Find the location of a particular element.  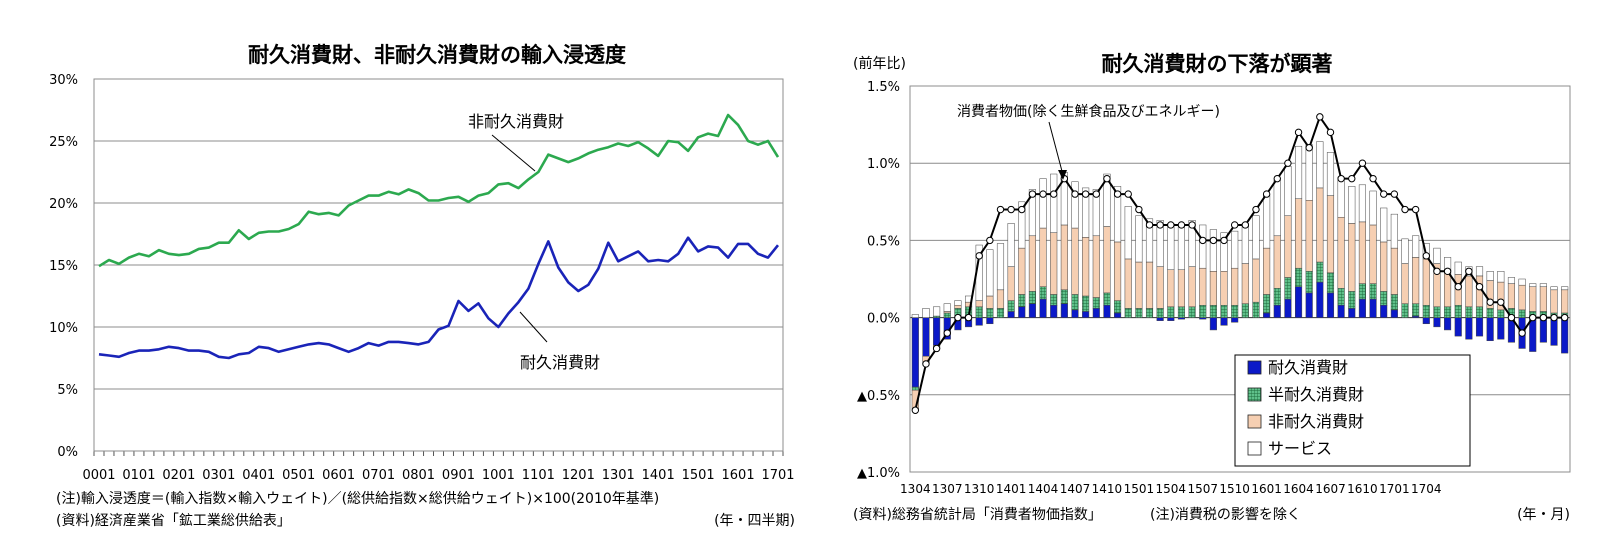

right-y-tick-label: 1.5% is located at coordinates (883, 87).